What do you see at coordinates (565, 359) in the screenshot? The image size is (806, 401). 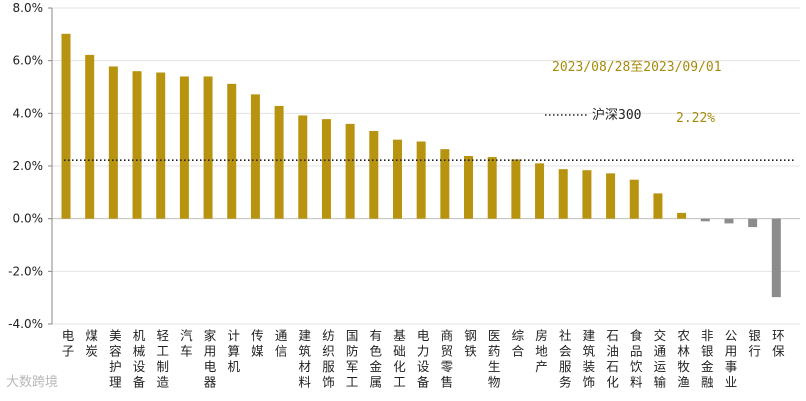 I see `x-tick-label: 社会服务` at bounding box center [565, 359].